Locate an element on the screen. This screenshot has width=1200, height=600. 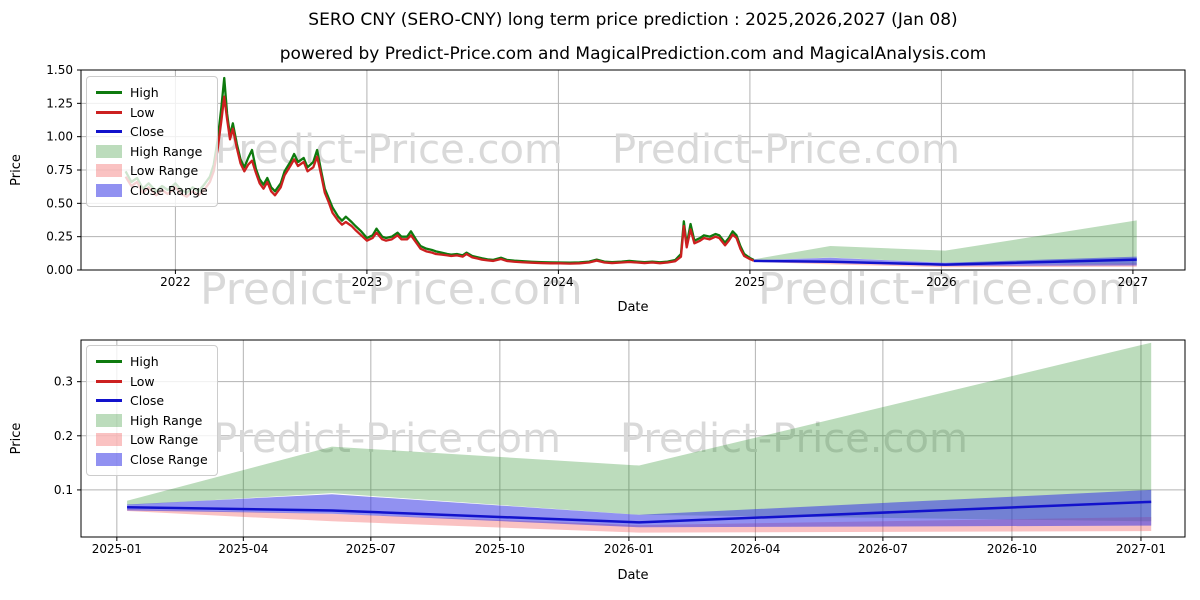
y-tick-label: 0.3 is located at coordinates (63, 382).